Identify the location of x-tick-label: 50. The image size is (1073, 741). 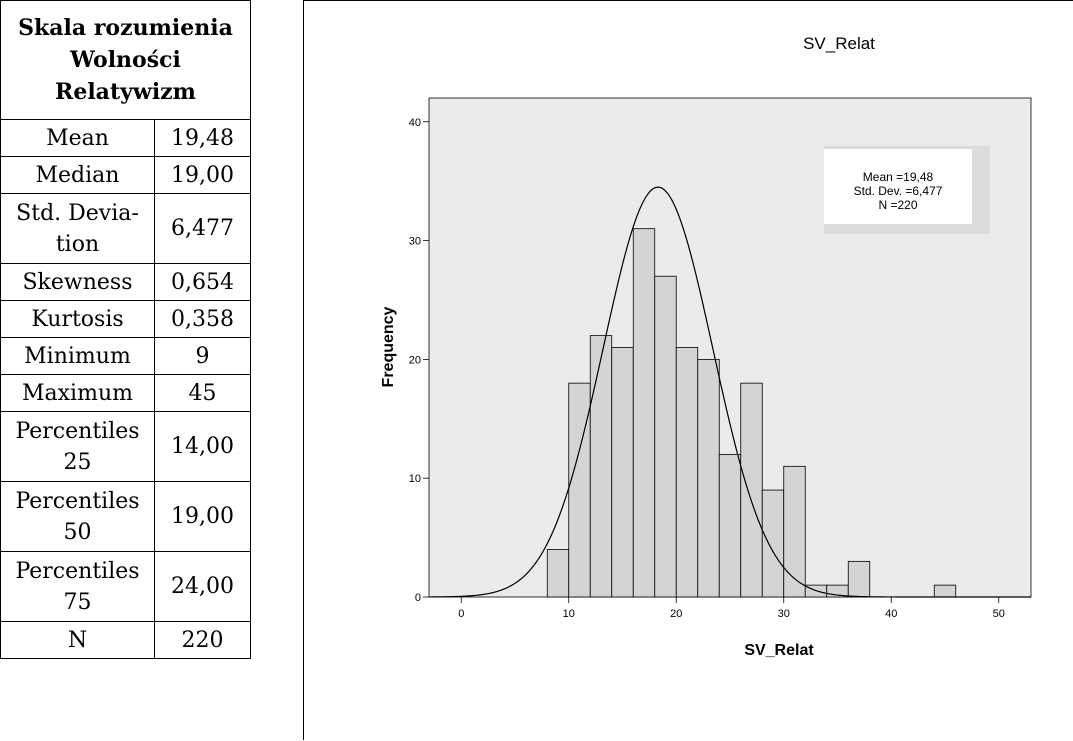
(999, 614).